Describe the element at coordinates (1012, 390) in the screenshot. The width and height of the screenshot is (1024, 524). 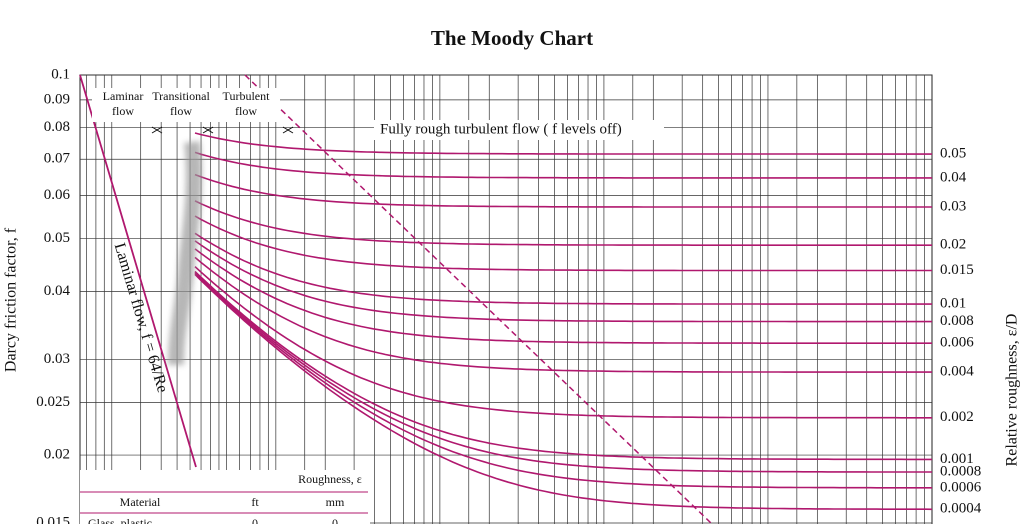
I see `y2-axis-label: Relative roughness, ε/D` at that location.